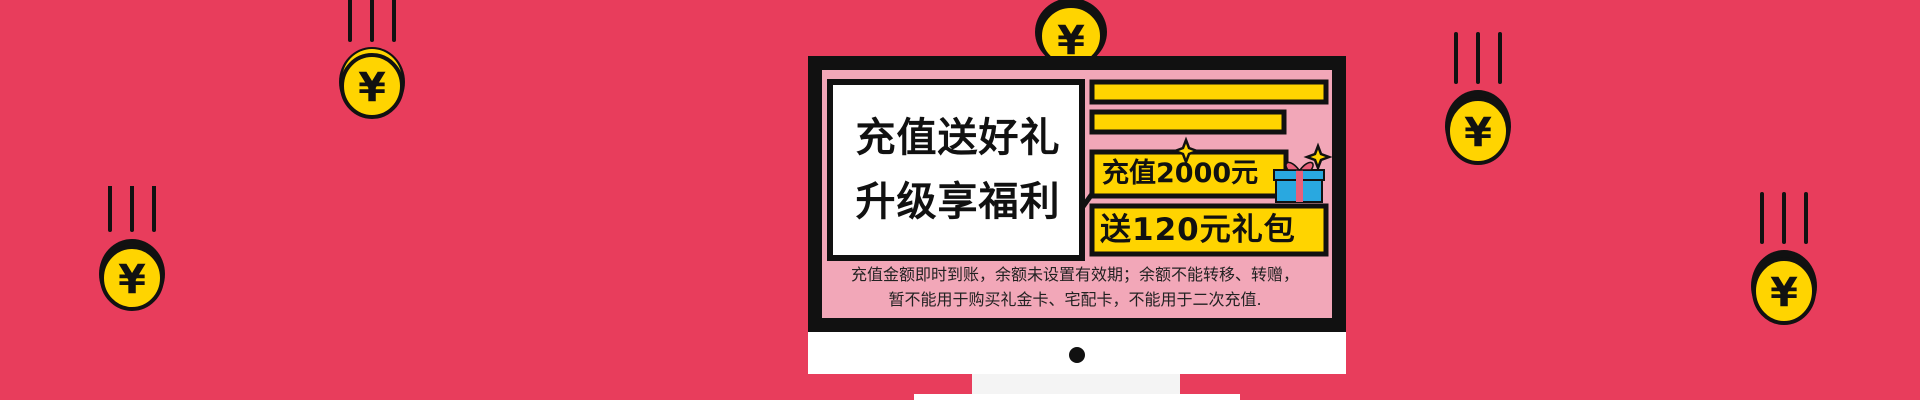 Image resolution: width=1920 pixels, height=400 pixels. I want to click on notice-line2: 暂不能用于购买礼金卡、宅配卡，不能用于二次充值., so click(1075, 299).